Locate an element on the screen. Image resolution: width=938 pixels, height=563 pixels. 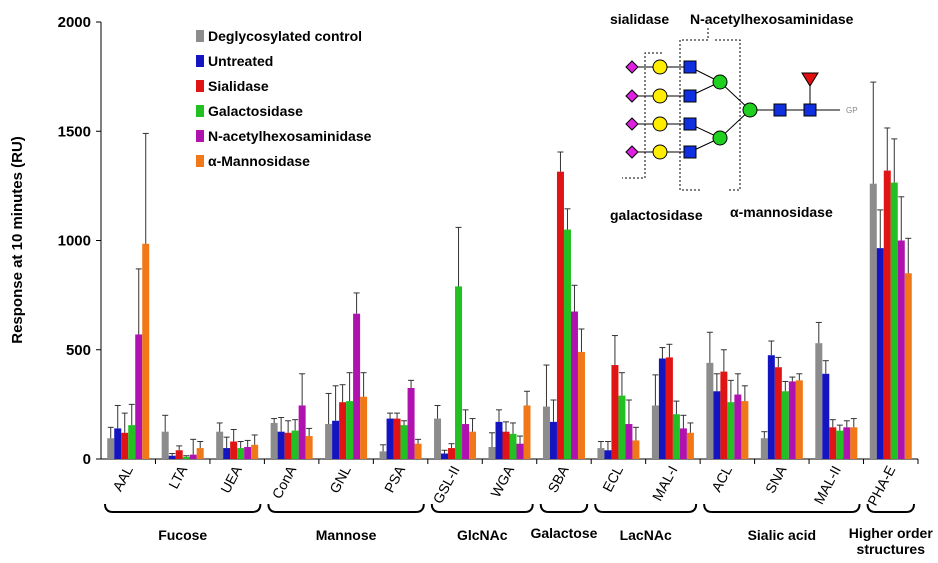
y-tick-label: 0 is located at coordinates (87, 459).